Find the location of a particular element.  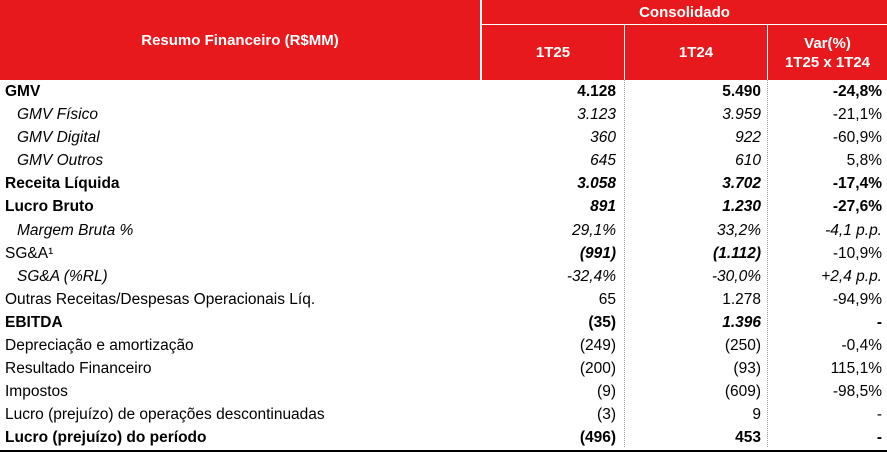

value-1t24: 9 is located at coordinates (756, 415).